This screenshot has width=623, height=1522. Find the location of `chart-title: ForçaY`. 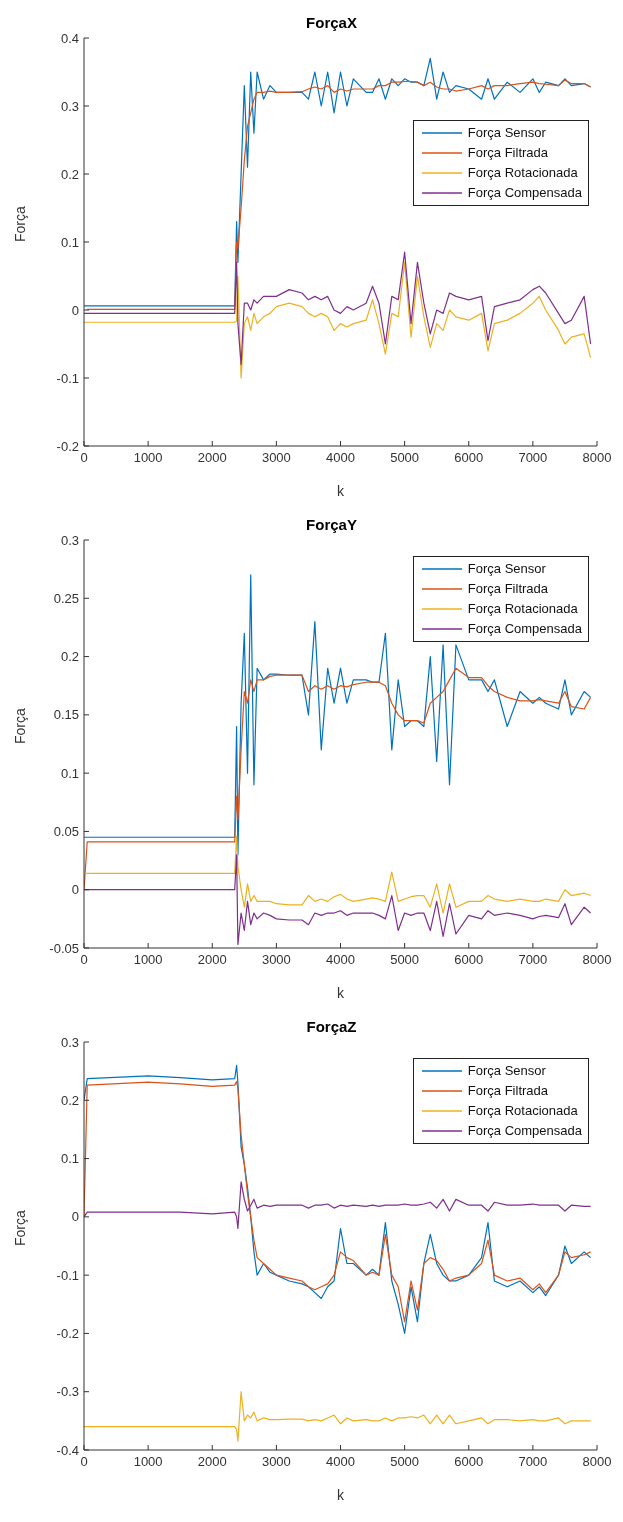

chart-title: ForçaY is located at coordinates (331, 524).